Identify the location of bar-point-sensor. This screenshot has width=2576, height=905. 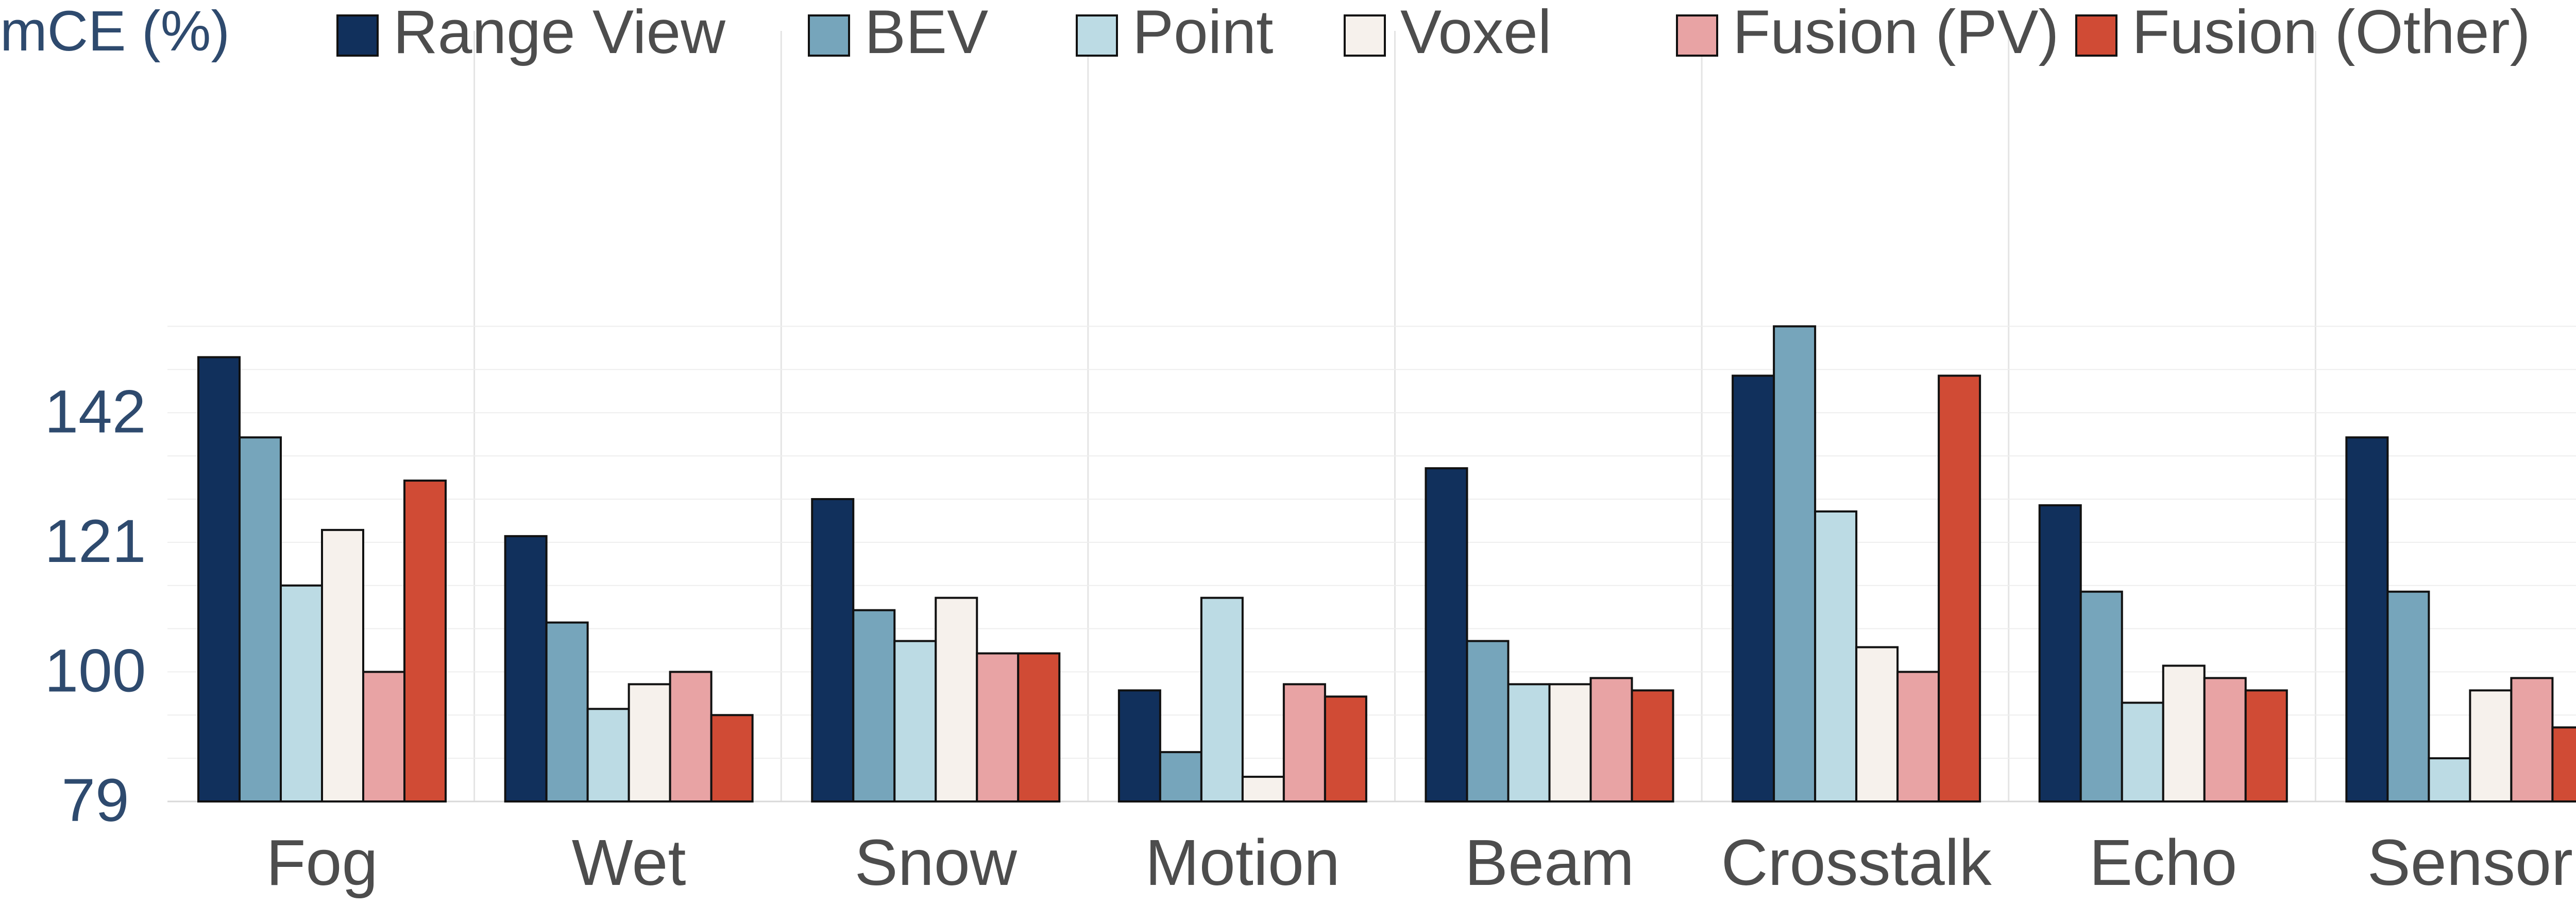
(2449, 780).